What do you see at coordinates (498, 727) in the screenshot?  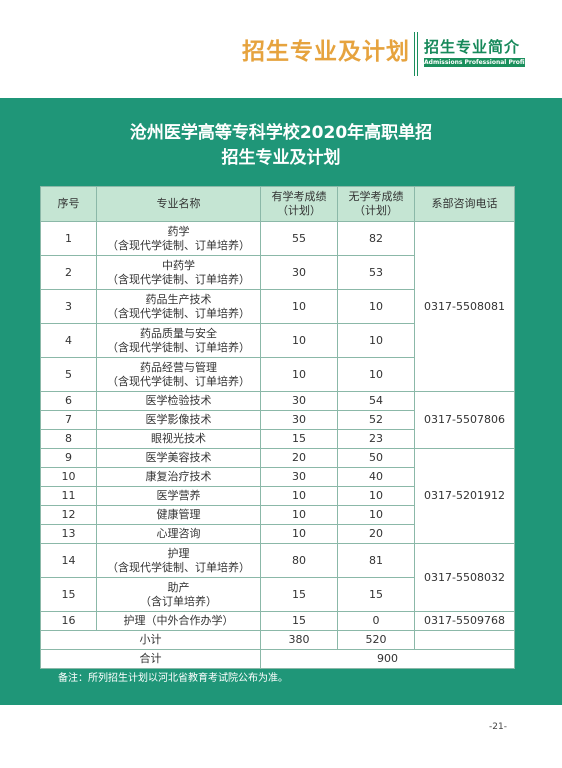 I see `page-number: -21-` at bounding box center [498, 727].